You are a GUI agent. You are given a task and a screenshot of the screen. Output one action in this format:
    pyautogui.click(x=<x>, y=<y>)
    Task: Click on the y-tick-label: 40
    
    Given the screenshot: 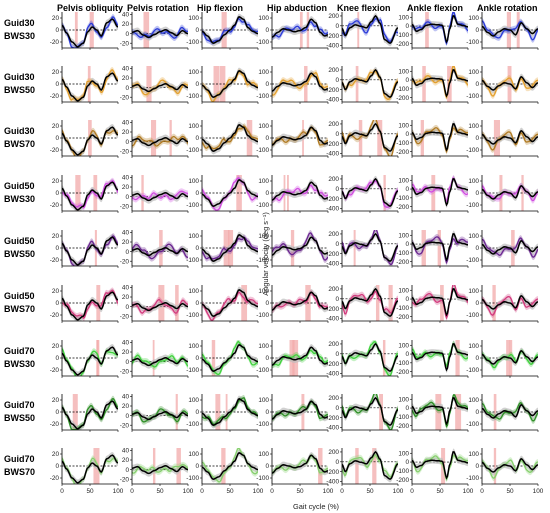 What is the action you would take?
    pyautogui.click(x=126, y=288)
    